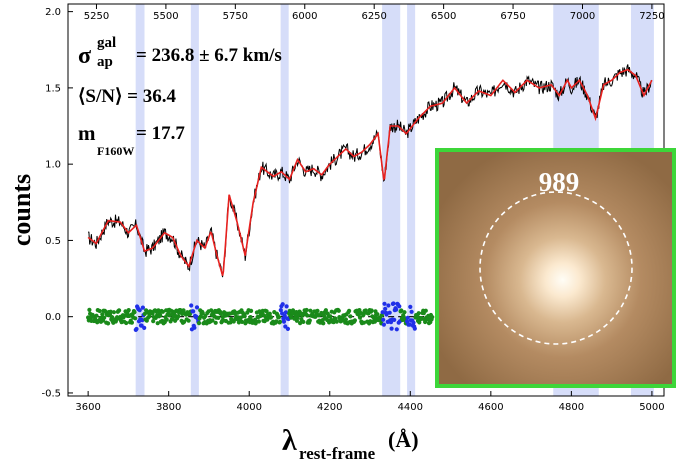  What do you see at coordinates (160, 133) in the screenshot?
I see `magnitude-value: = 17.7` at bounding box center [160, 133].